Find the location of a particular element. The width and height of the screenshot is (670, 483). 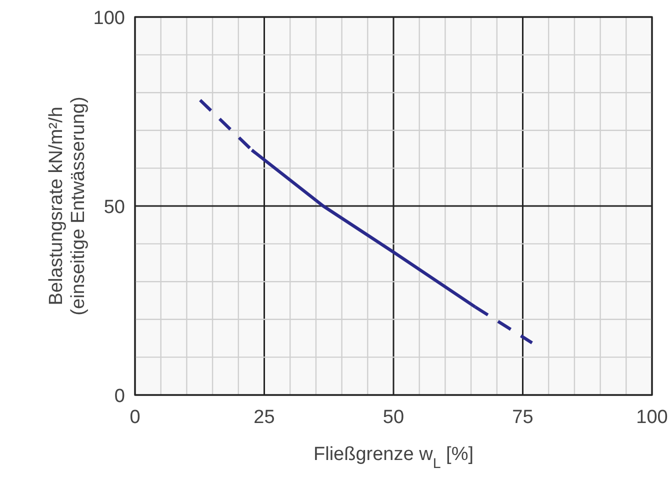

y-tick-label: 0 is located at coordinates (119, 396).